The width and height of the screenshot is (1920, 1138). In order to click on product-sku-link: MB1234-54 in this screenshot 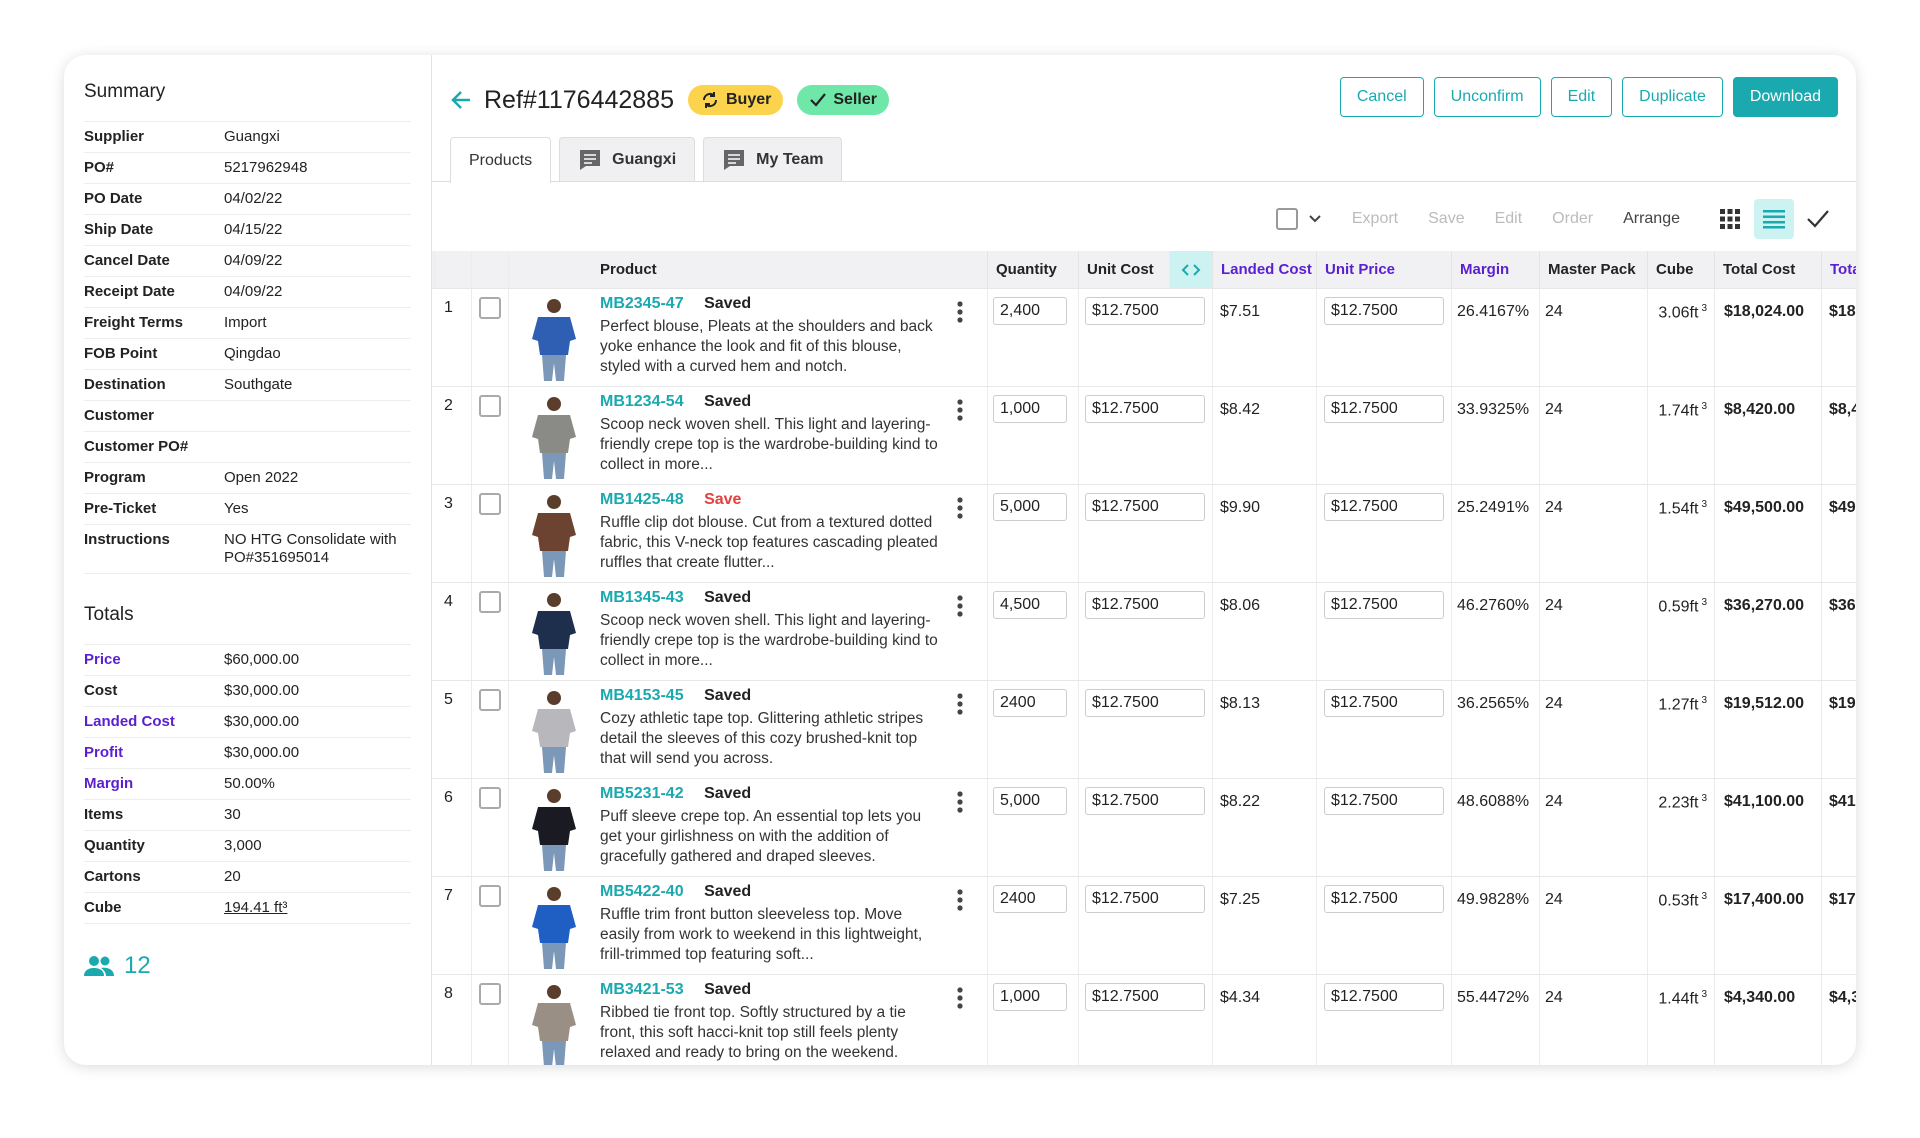, I will do `click(642, 401)`.